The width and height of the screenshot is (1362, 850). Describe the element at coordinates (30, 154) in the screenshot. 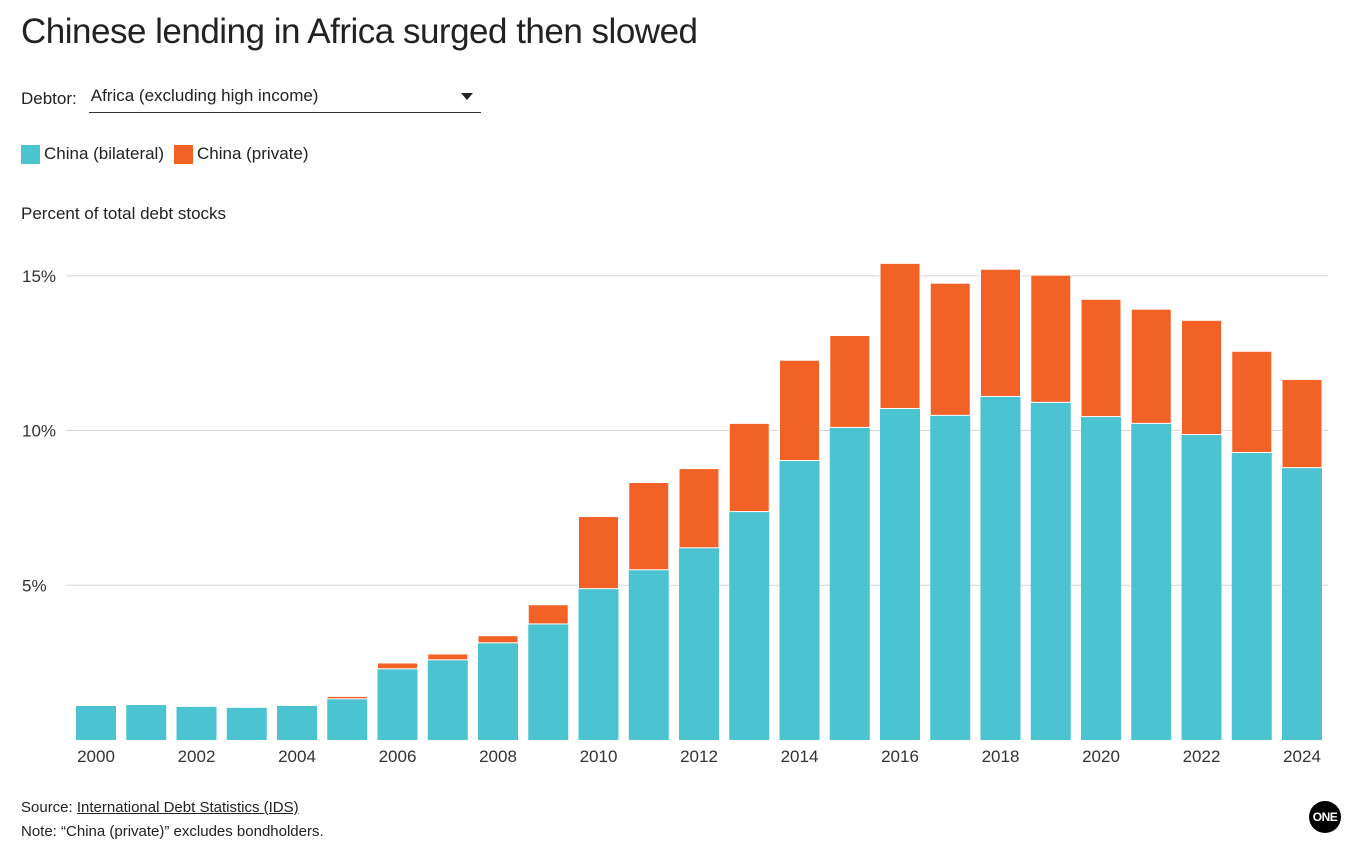

I see `legend-swatch-bilateral` at that location.